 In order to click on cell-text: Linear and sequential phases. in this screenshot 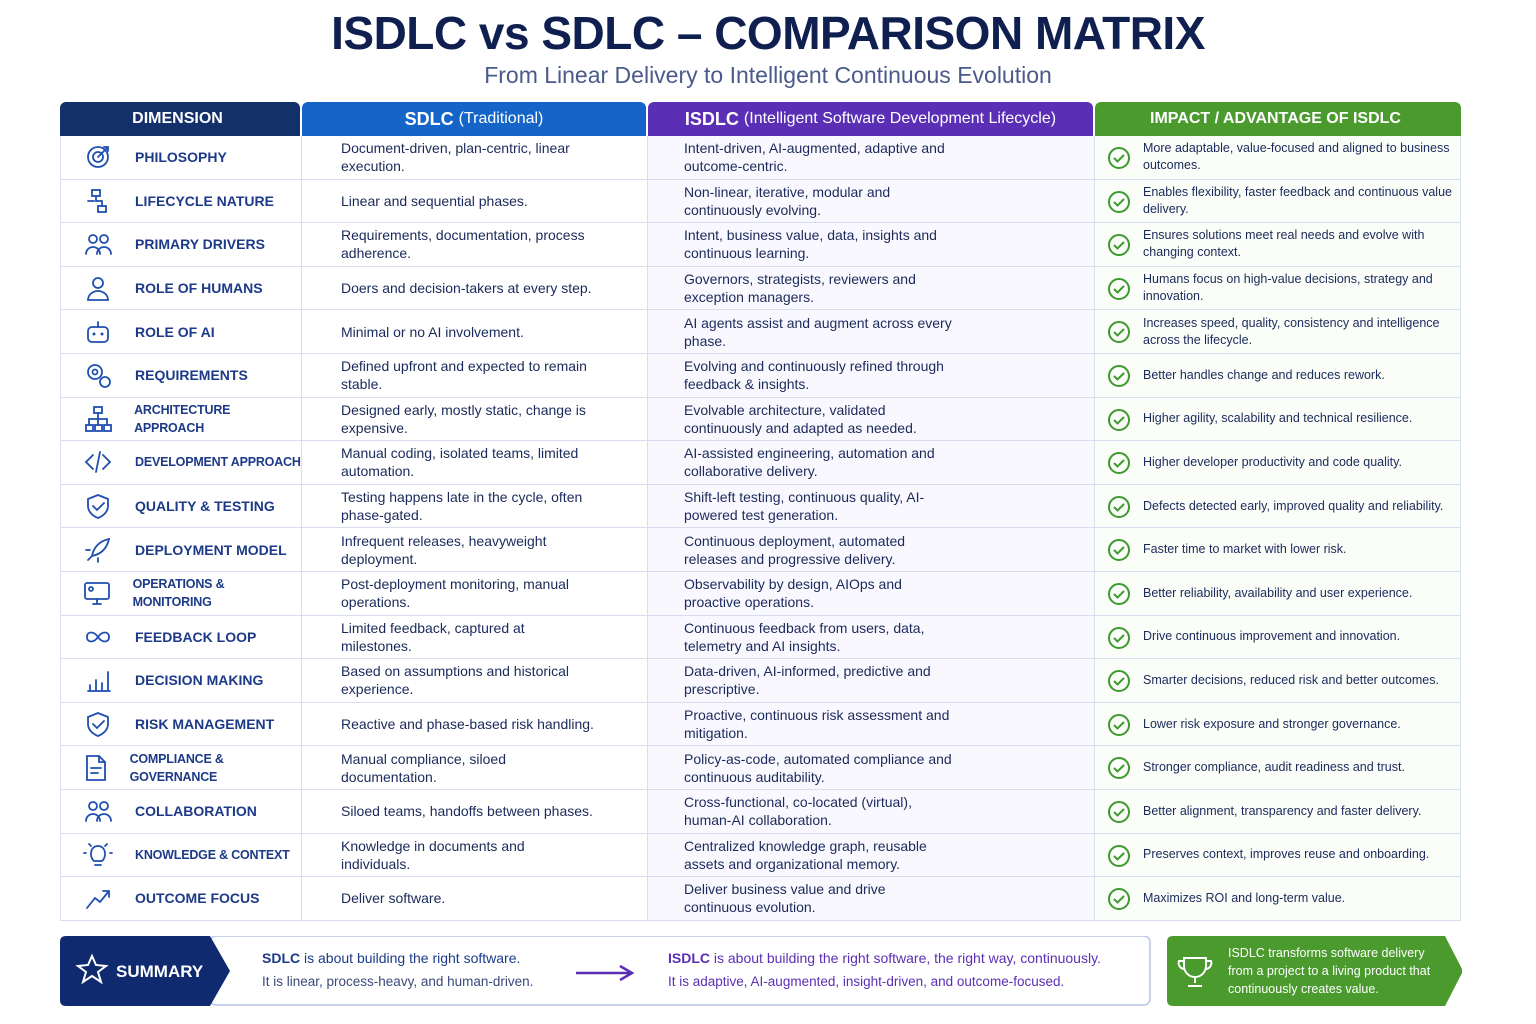, I will do `click(434, 200)`.